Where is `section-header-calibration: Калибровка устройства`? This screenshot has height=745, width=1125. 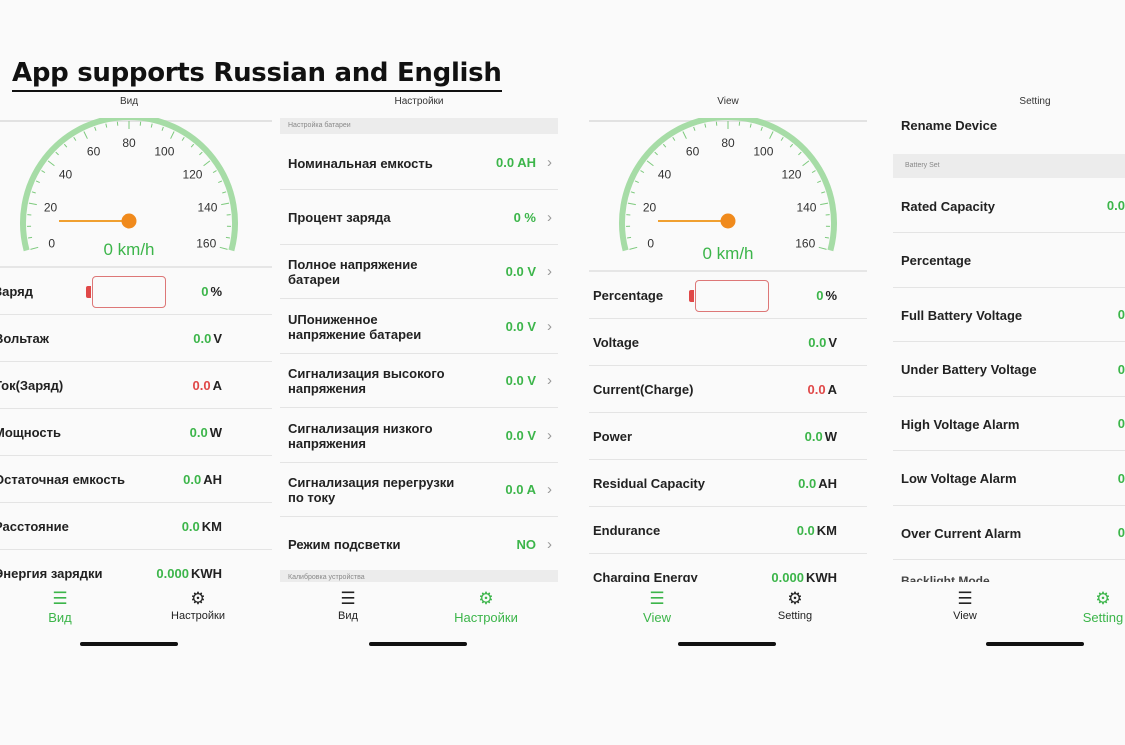
section-header-calibration: Калибровка устройства is located at coordinates (419, 576).